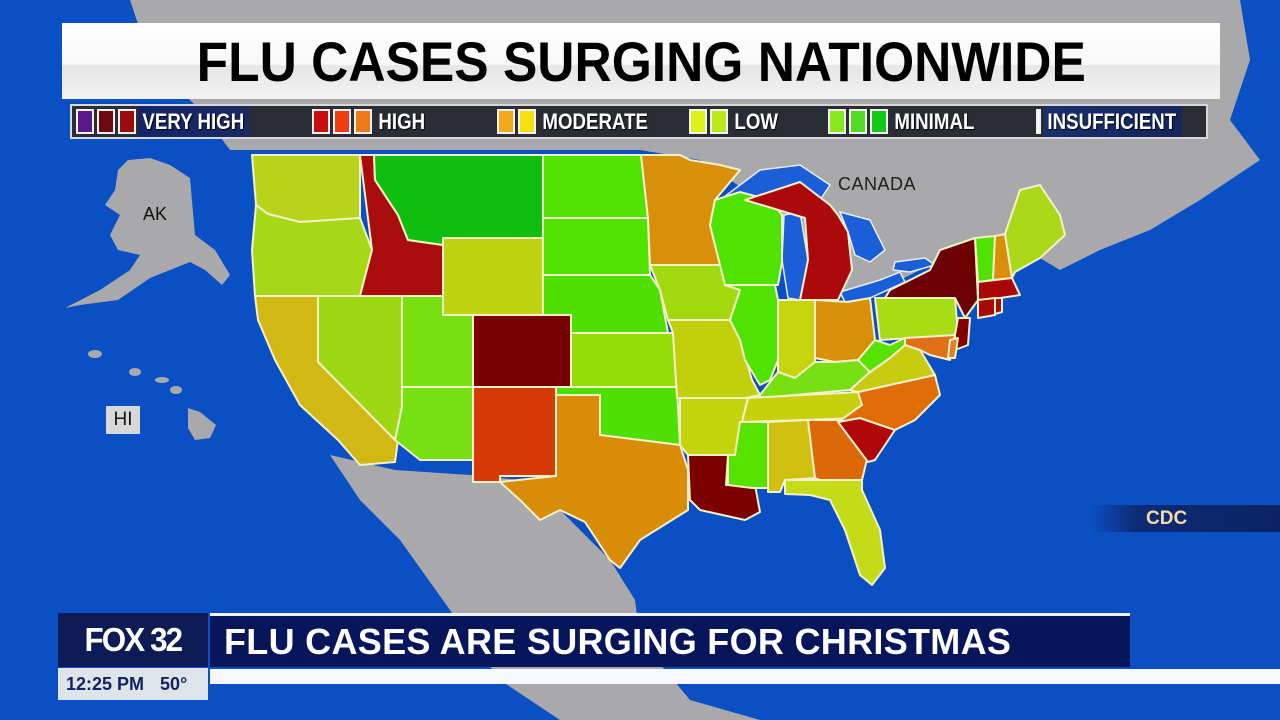  What do you see at coordinates (545, 587) in the screenshot?
I see `mexico-landmass` at bounding box center [545, 587].